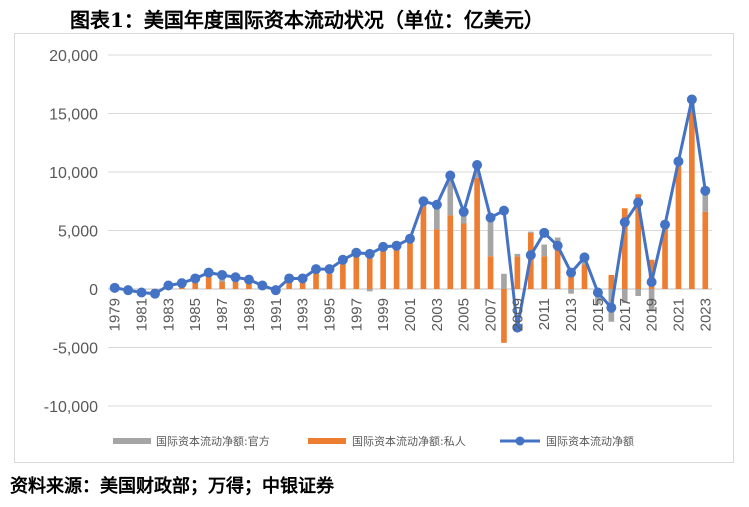  What do you see at coordinates (520, 441) in the screenshot?
I see `legend-swatch-net-marker` at bounding box center [520, 441].